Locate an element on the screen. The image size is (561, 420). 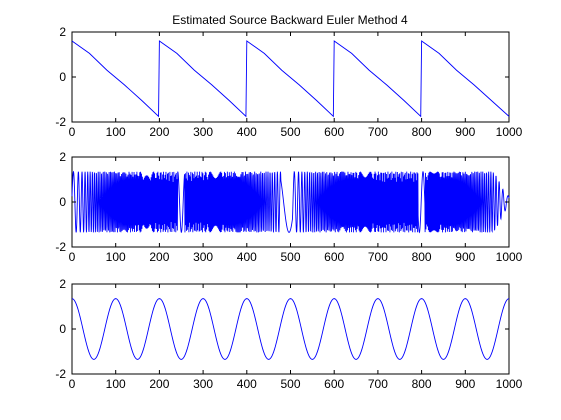
chart-title: Estimated Source Backward Euler Method 4 is located at coordinates (290, 20).